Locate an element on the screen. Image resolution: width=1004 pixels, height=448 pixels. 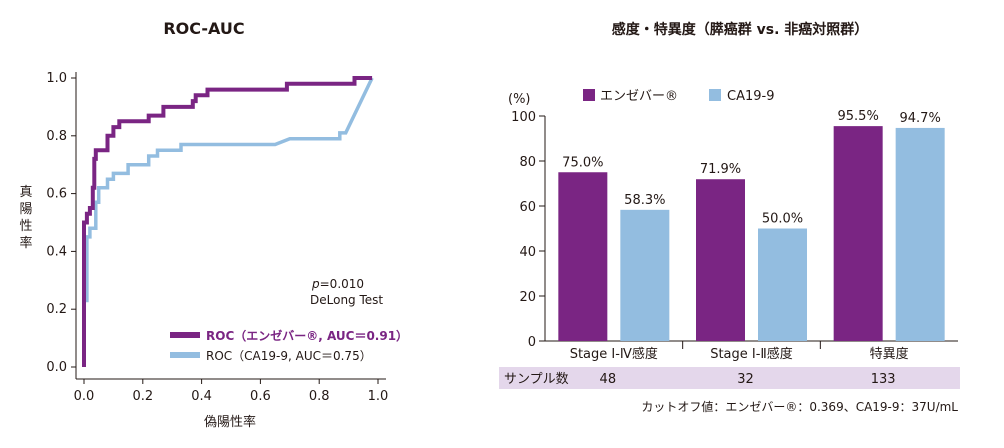
bar-y-tick-labels: 0 20 40 60 80 100 is located at coordinates (523, 230).